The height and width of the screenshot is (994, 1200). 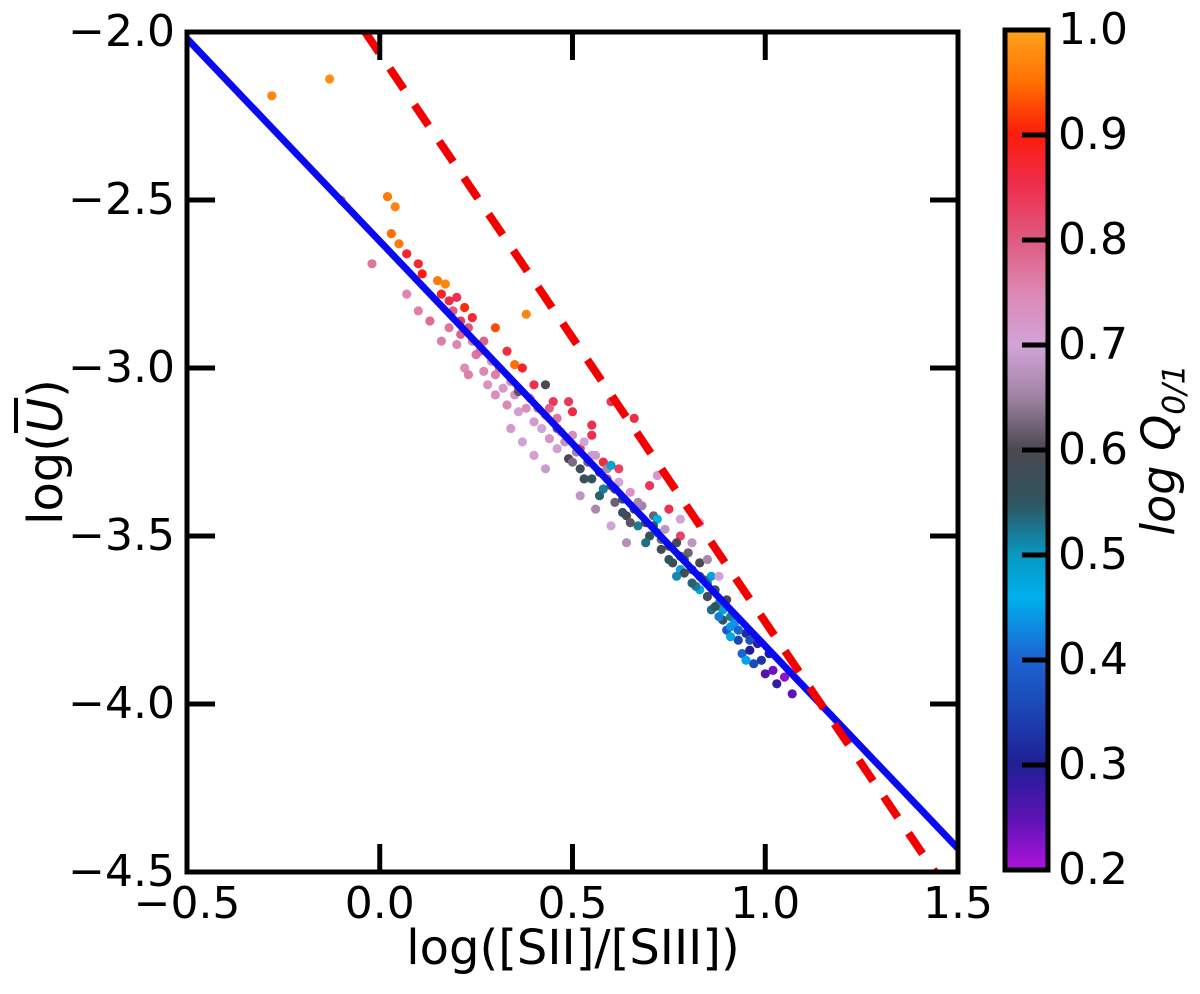 I want to click on y-axis-title-prefix: log(, so click(x=46, y=478).